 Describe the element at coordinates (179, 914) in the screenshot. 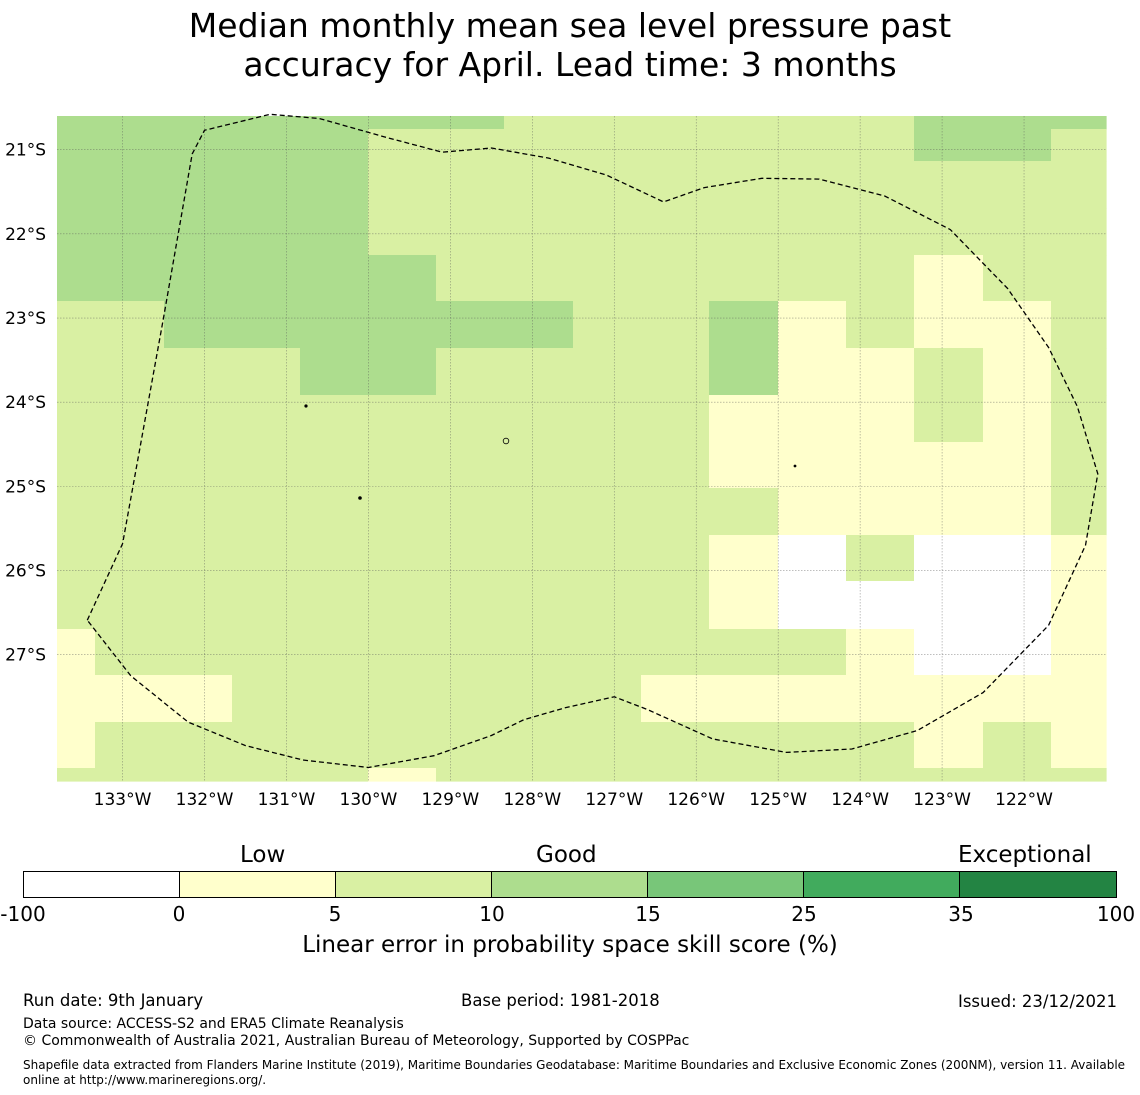

I see `colorbar-tick: 0` at that location.